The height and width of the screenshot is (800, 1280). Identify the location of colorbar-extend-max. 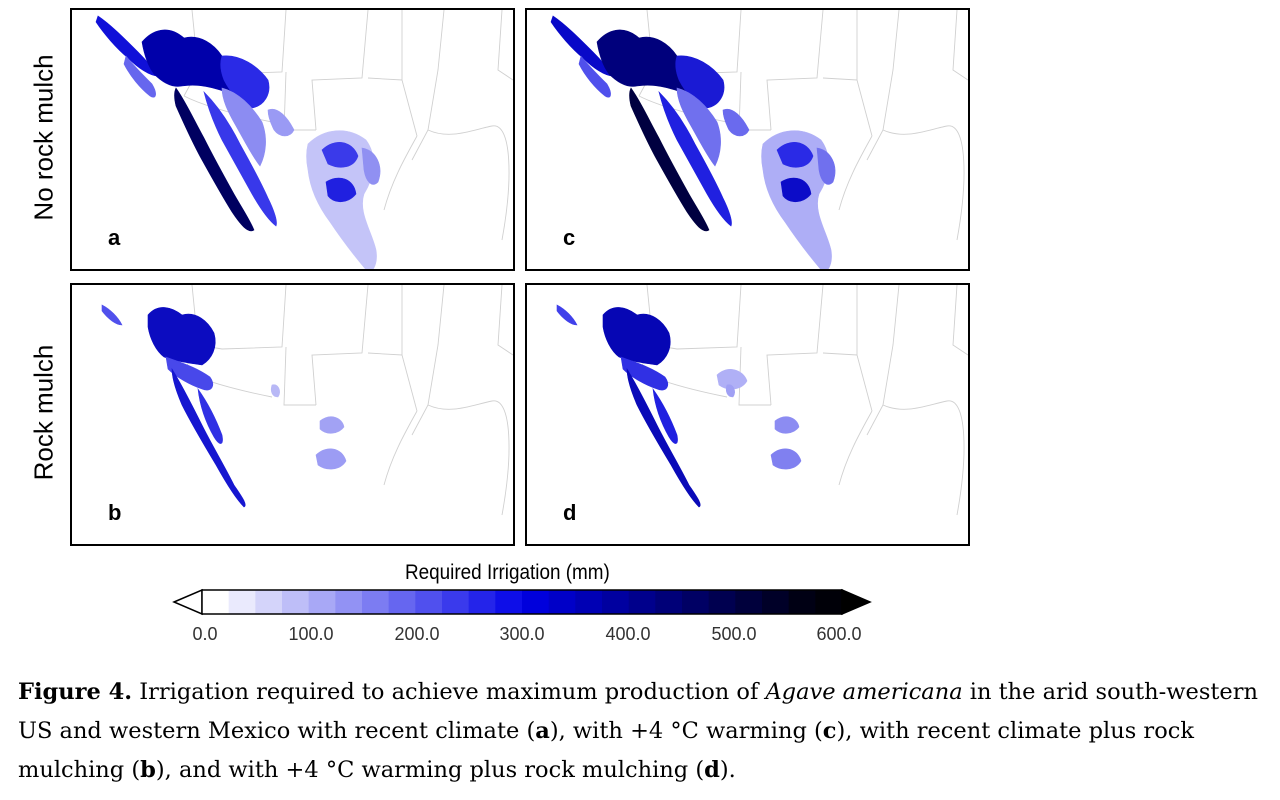
(856, 602).